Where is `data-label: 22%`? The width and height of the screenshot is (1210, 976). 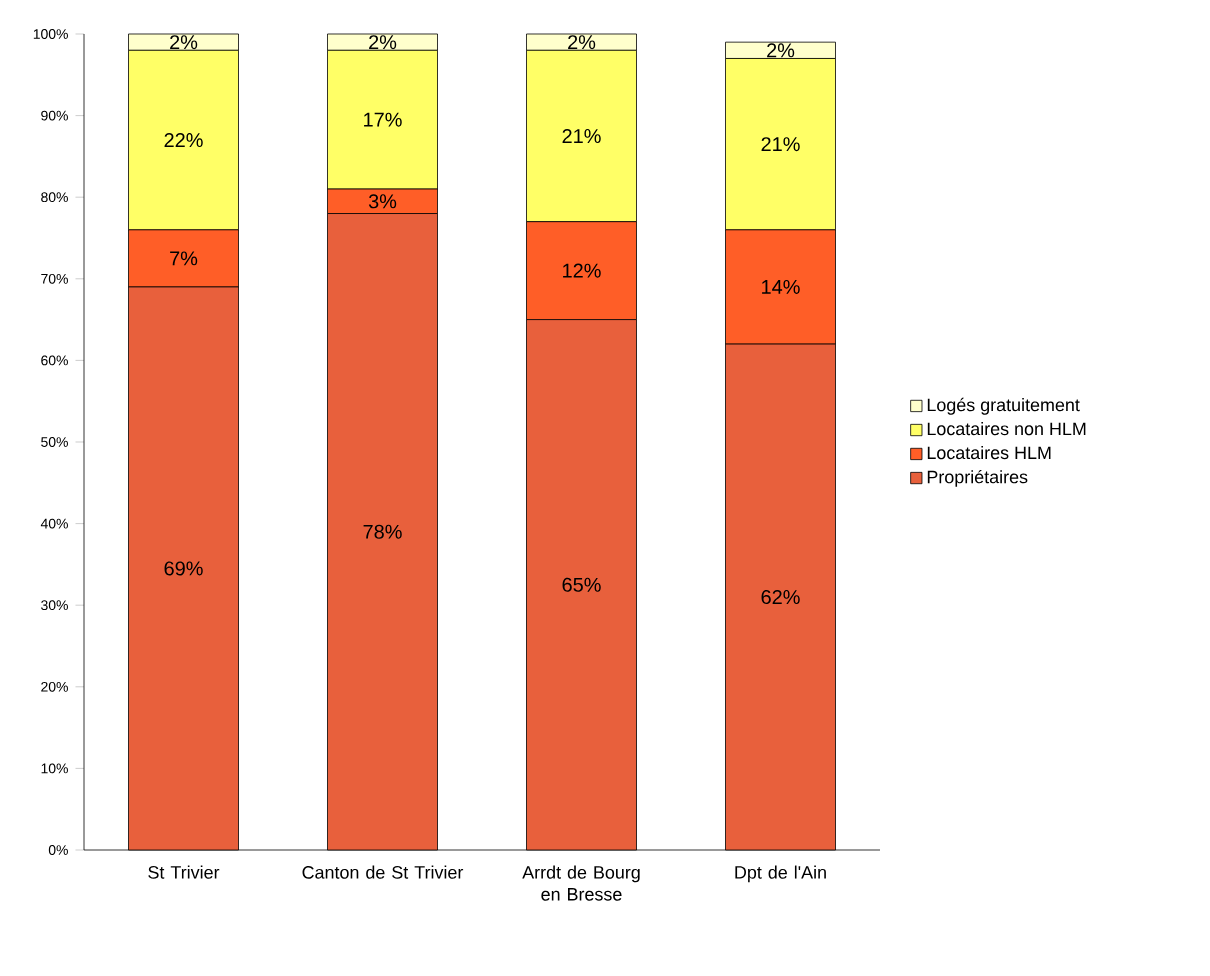 data-label: 22% is located at coordinates (183, 140).